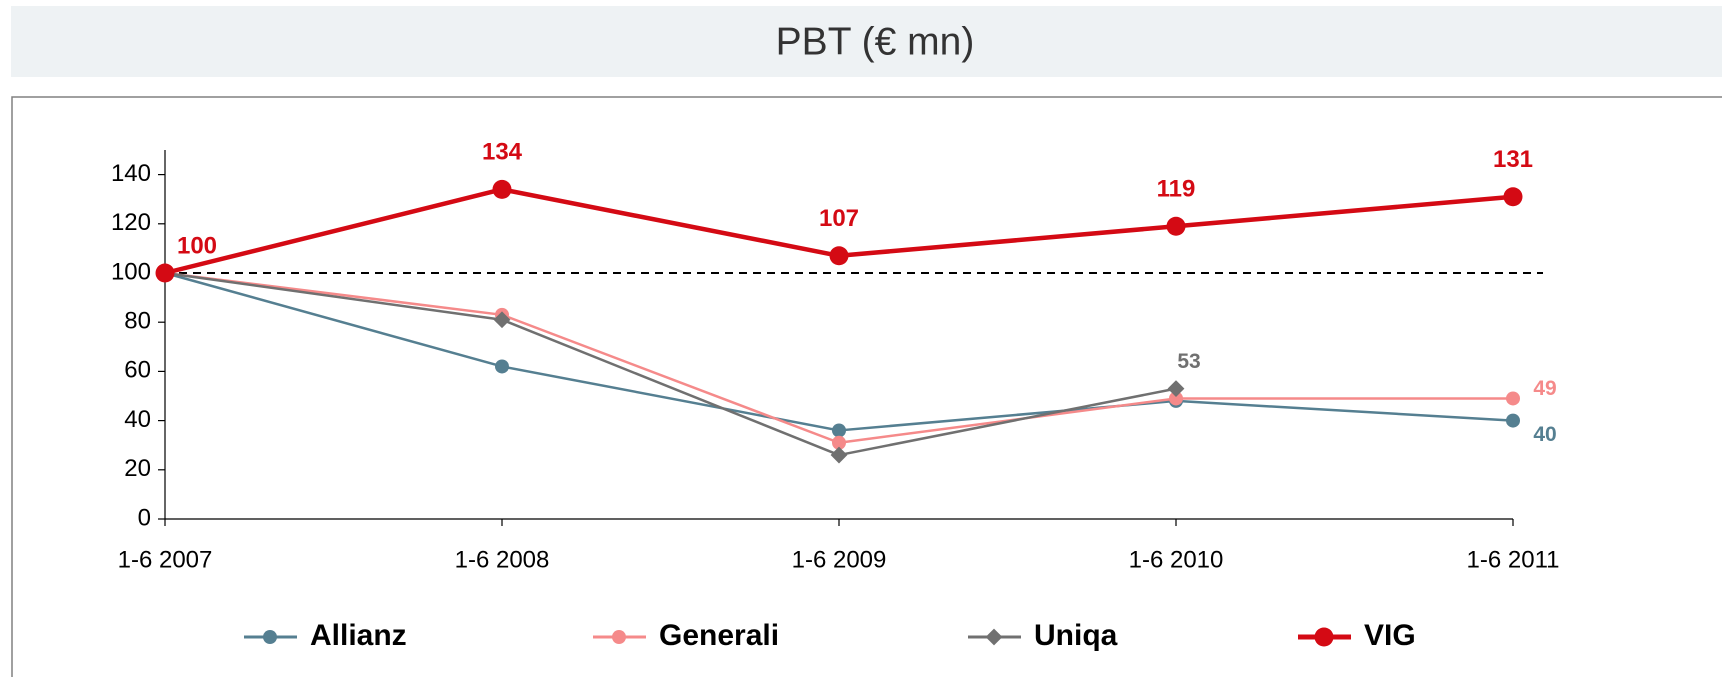 The image size is (1722, 677). Describe the element at coordinates (137, 468) in the screenshot. I see `y-tick-label: 20` at that location.